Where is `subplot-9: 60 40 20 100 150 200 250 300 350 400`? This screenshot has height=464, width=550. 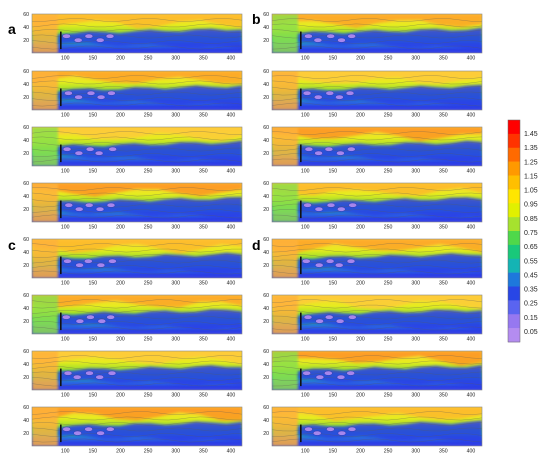 subplot-9: 60 40 20 100 150 200 250 300 350 400 is located at coordinates (373, 37).